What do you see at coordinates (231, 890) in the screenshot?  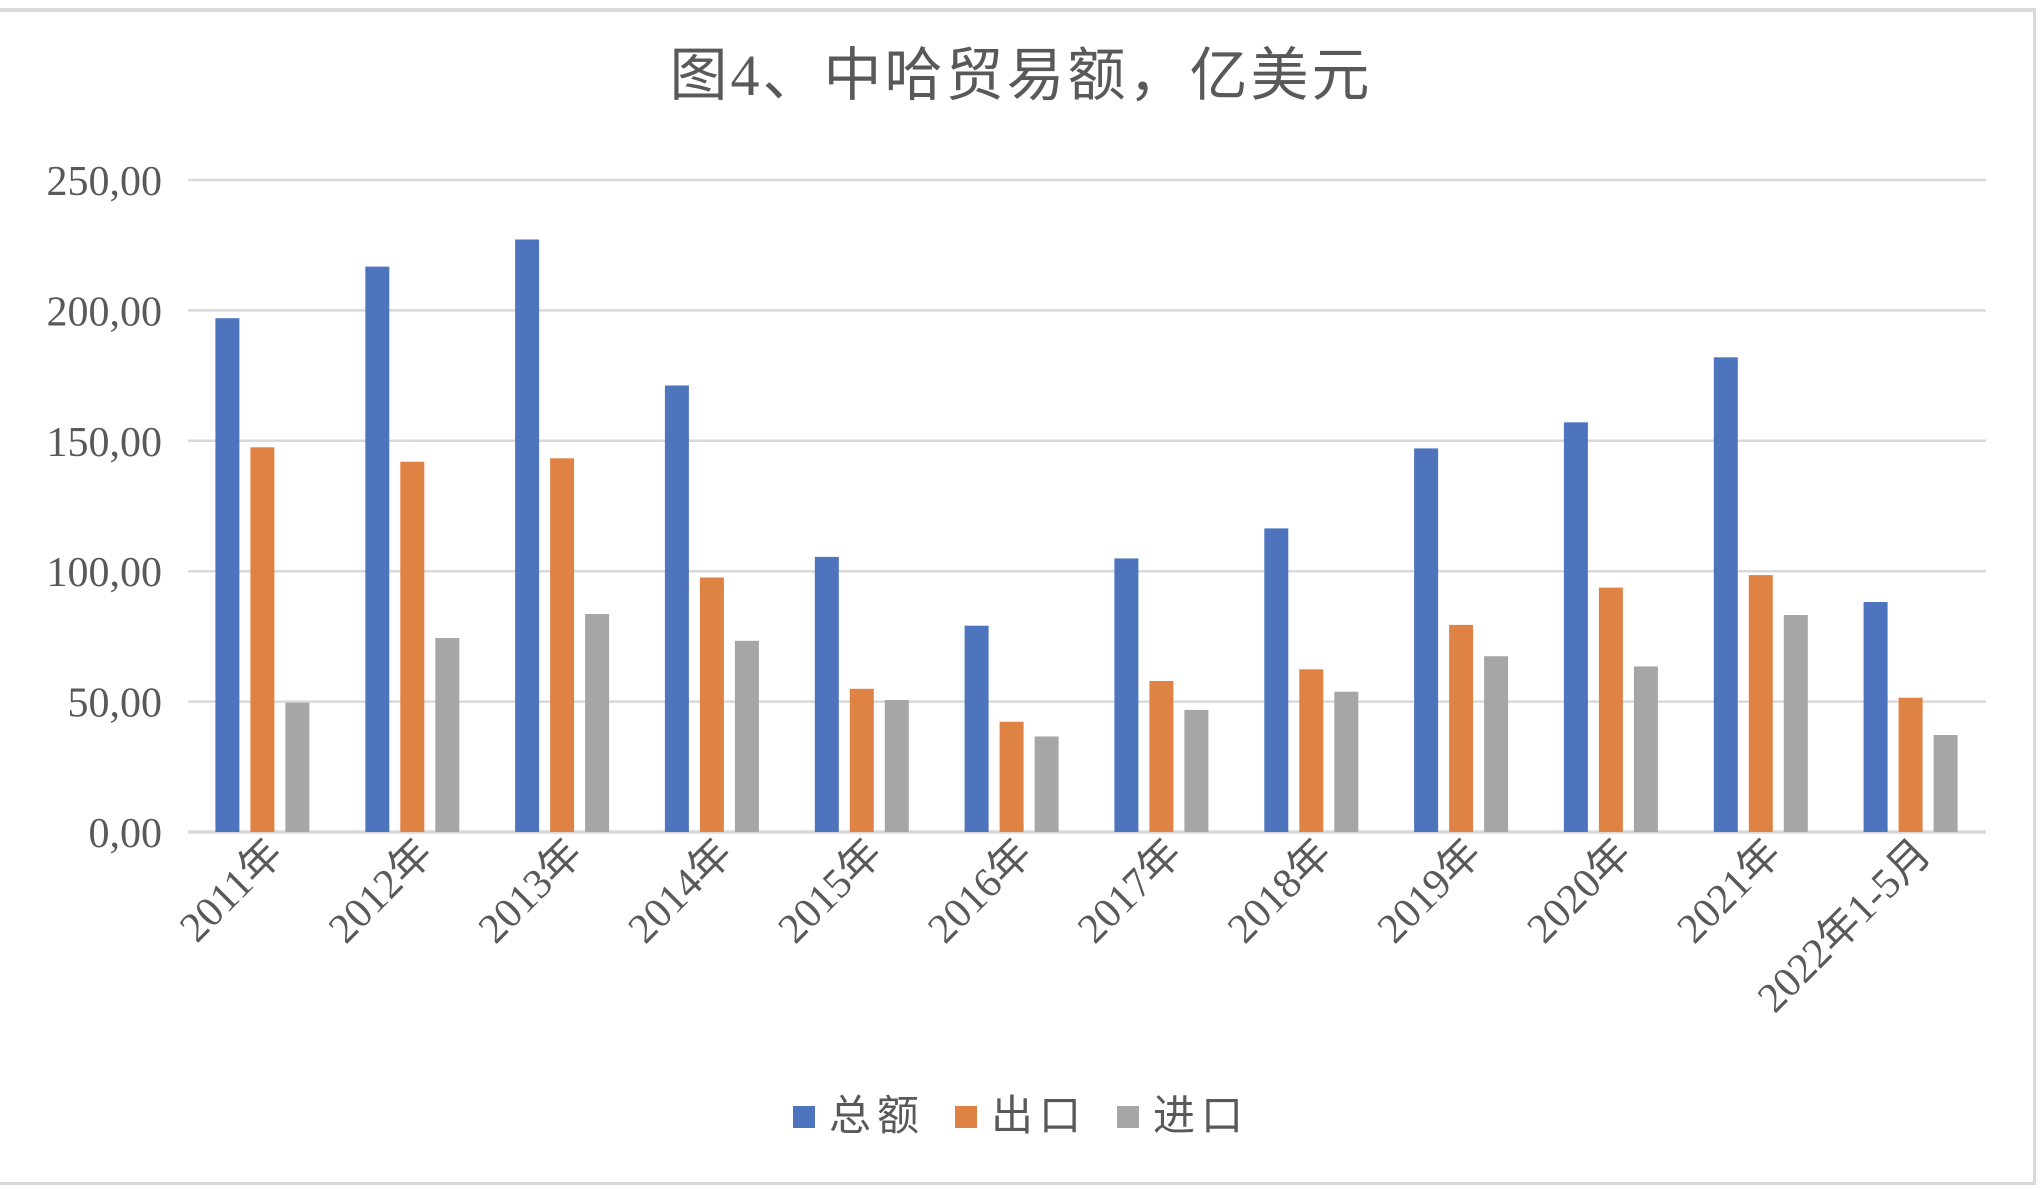 I see `x-tick-label: 2011年` at bounding box center [231, 890].